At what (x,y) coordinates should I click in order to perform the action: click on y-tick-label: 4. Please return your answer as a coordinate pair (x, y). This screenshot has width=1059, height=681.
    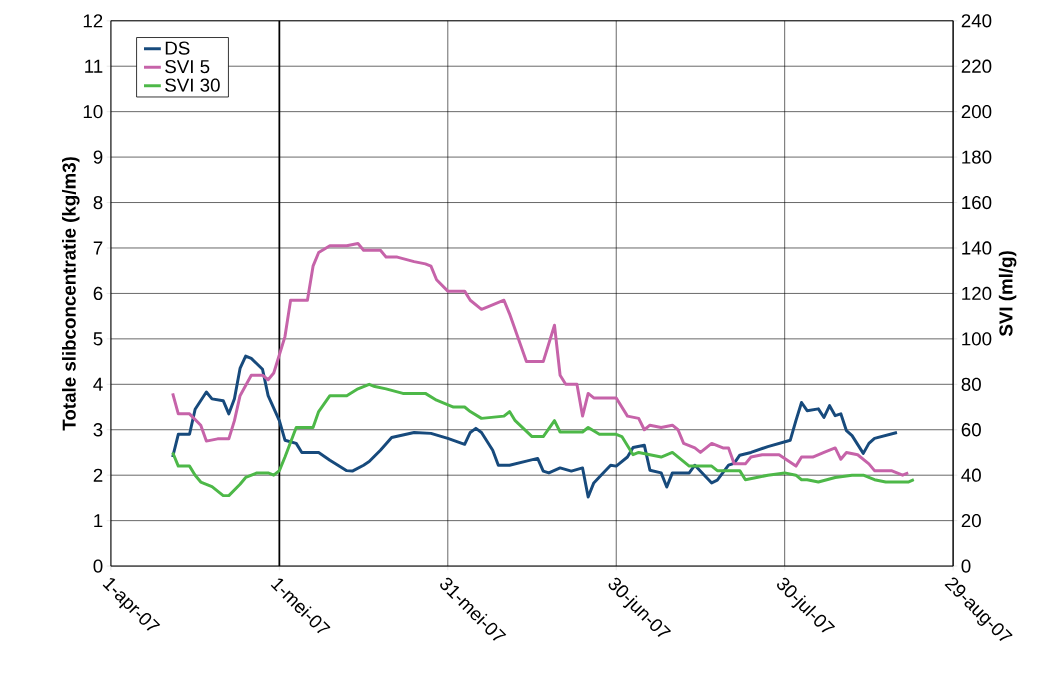
    Looking at the image, I should click on (98, 384).